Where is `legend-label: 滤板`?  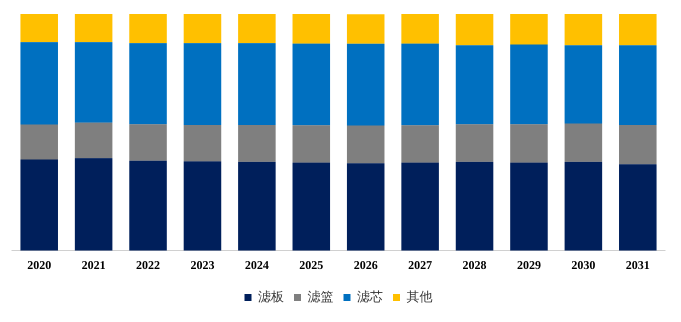 legend-label: 滤板 is located at coordinates (271, 296).